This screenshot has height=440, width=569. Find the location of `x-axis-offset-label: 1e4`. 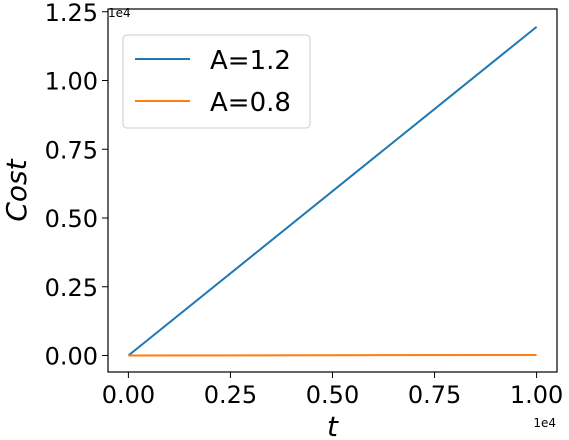

x-axis-offset-label: 1e4 is located at coordinates (544, 423).